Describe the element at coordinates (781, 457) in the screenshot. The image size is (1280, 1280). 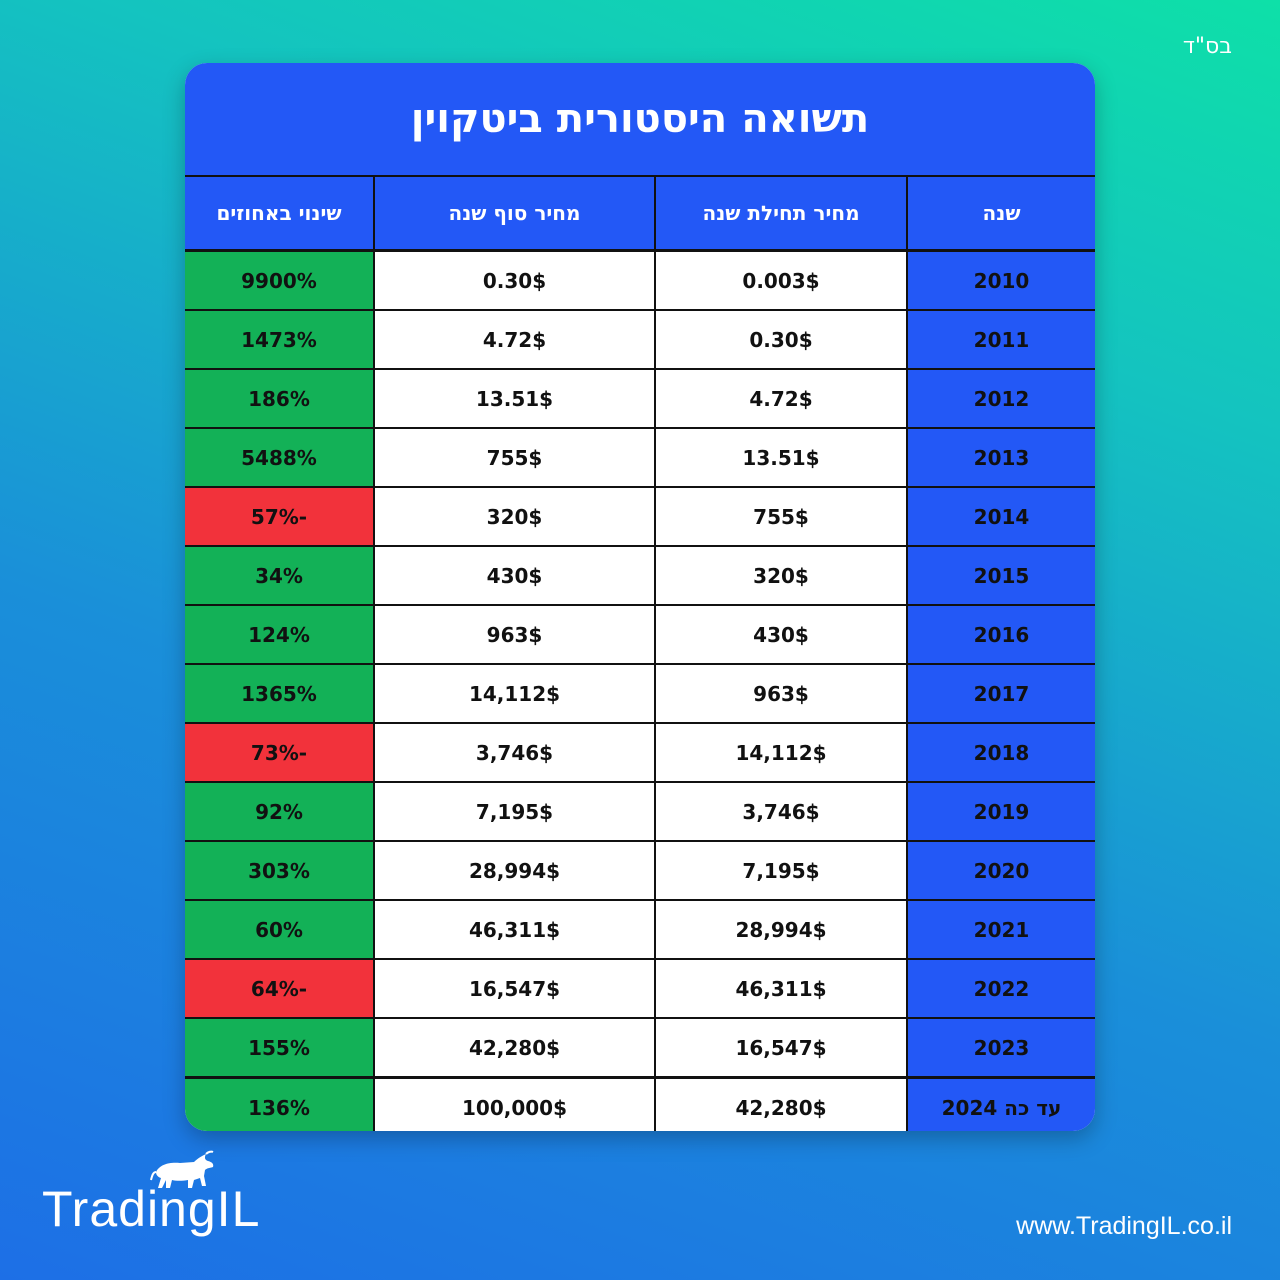
I see `start-price-cell: 13.51$` at that location.